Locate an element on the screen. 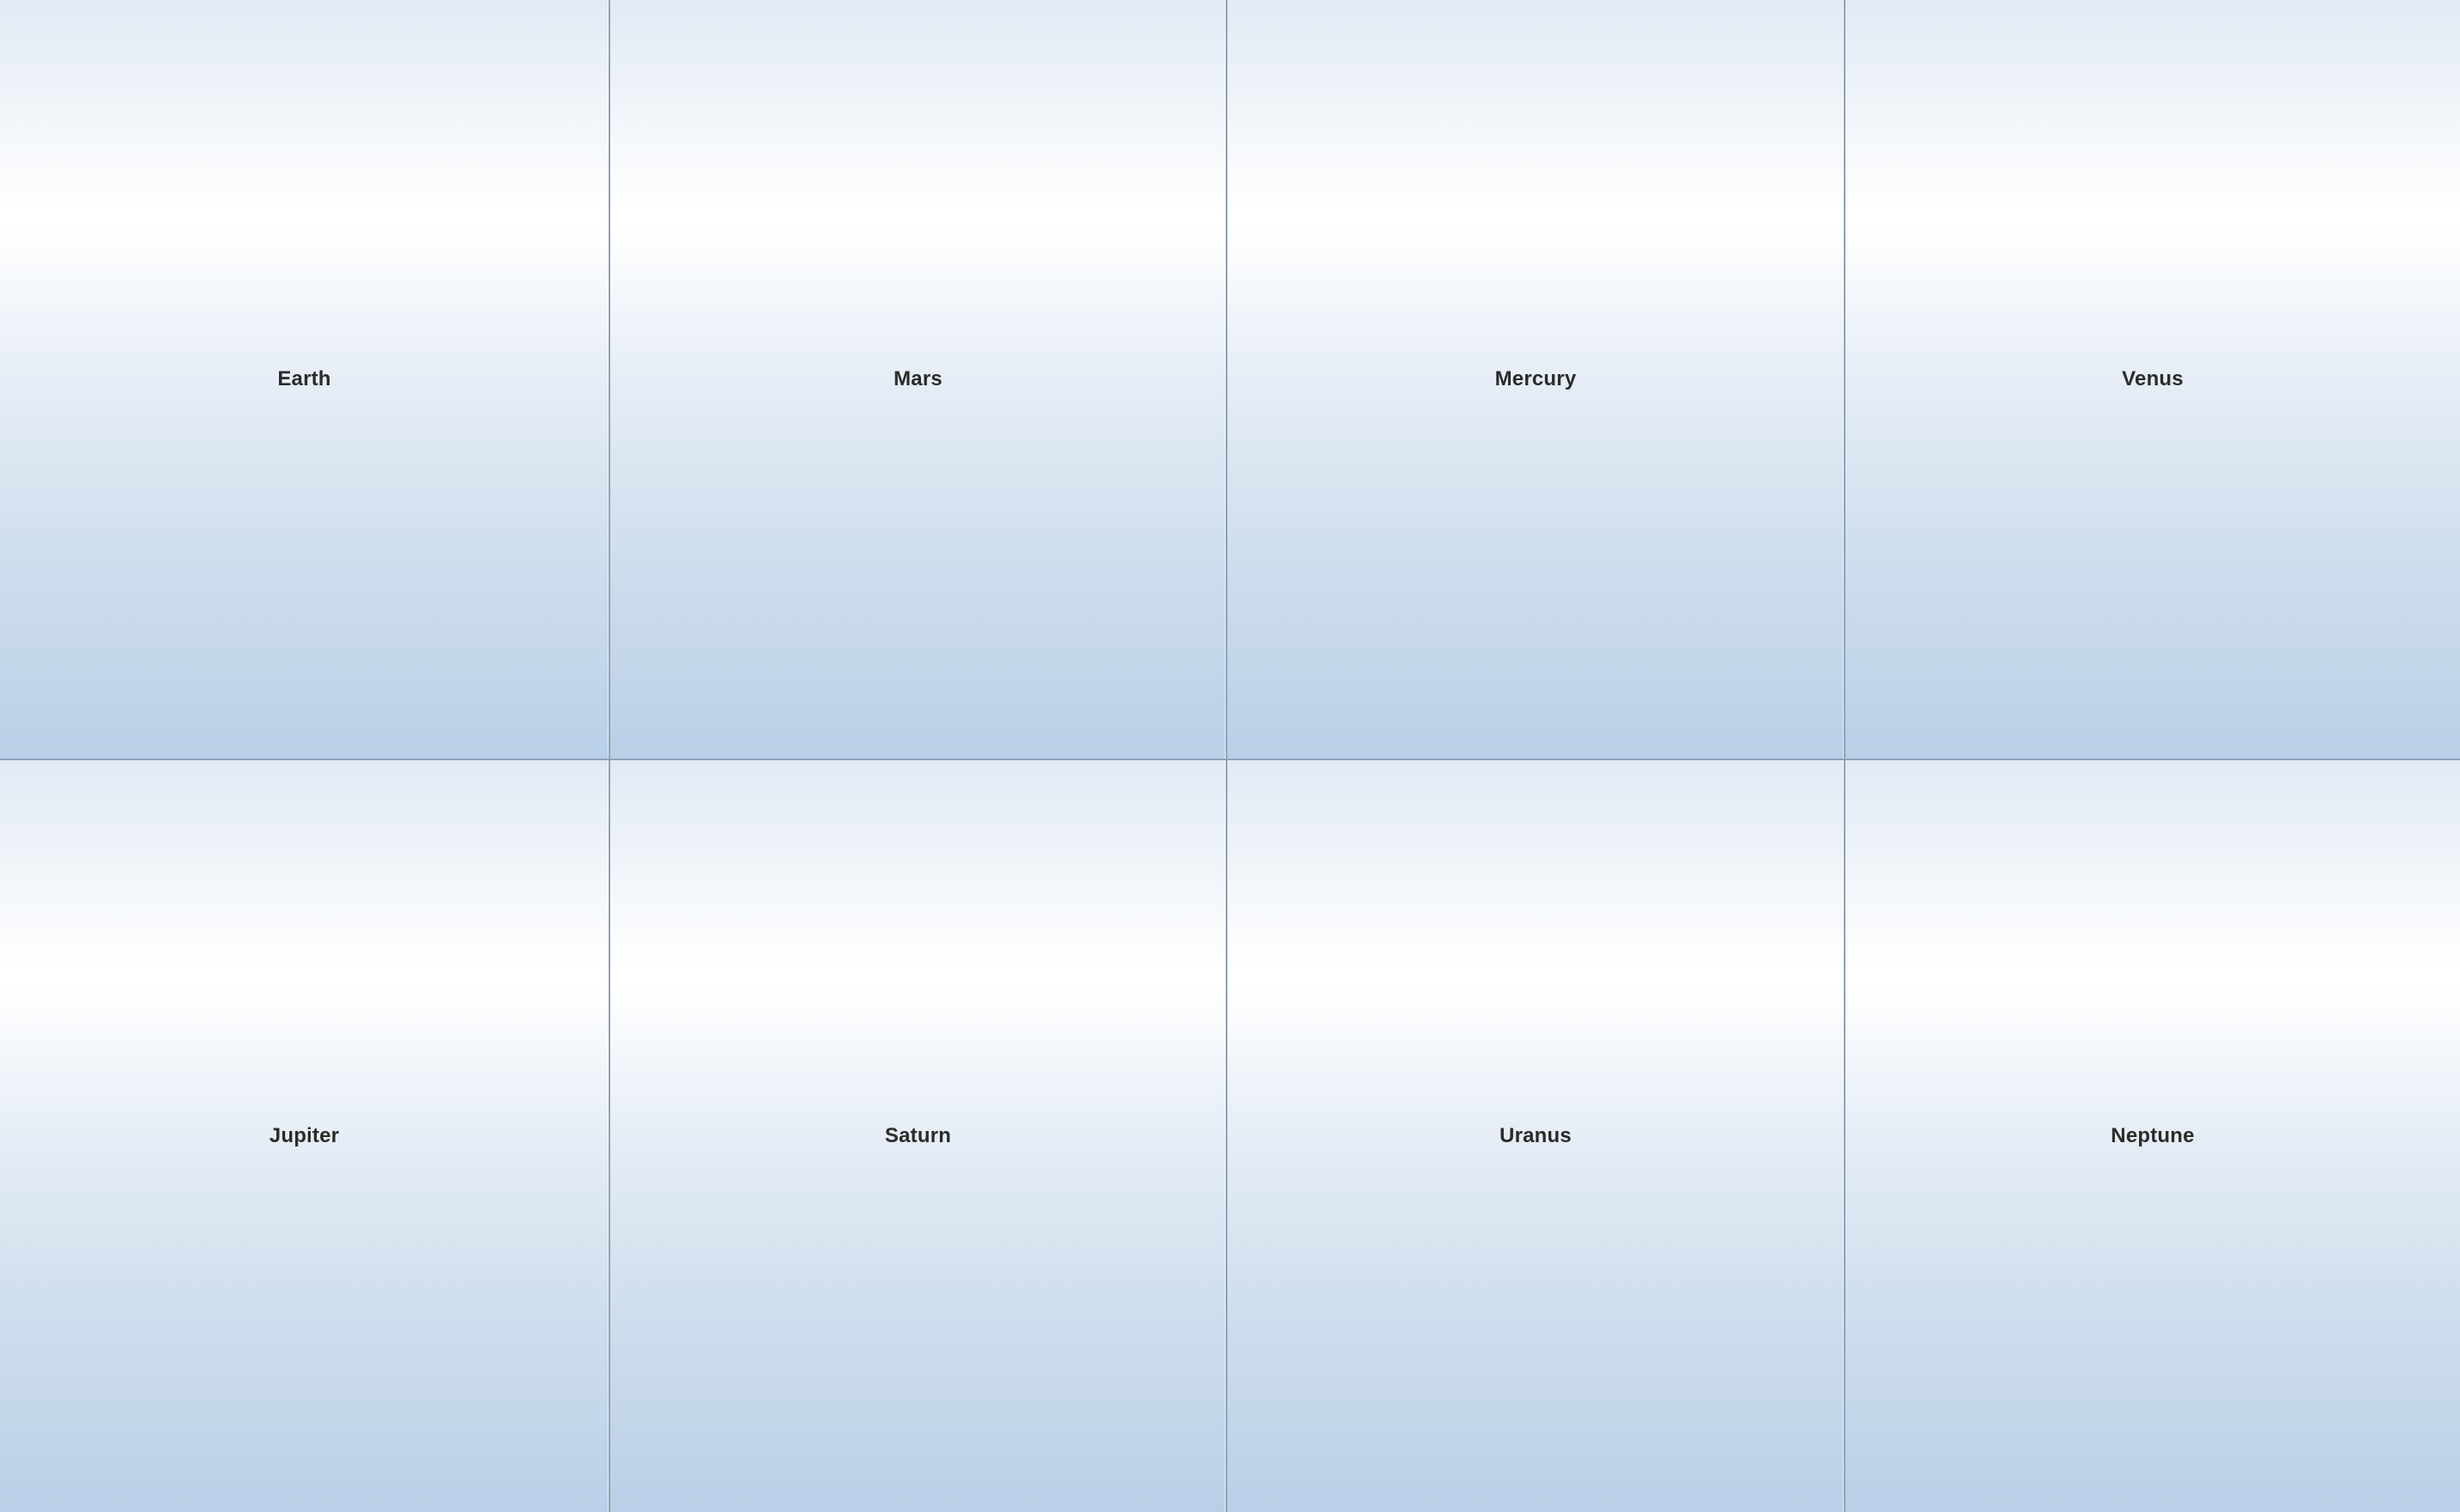  tile-label-venus: Venus is located at coordinates (2153, 378).